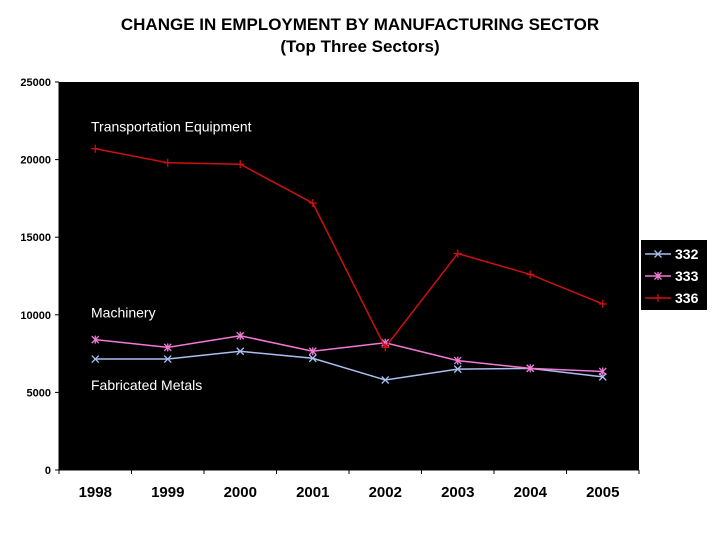  What do you see at coordinates (360, 46) in the screenshot?
I see `chart-subtitle: (Top Three Sectors)` at bounding box center [360, 46].